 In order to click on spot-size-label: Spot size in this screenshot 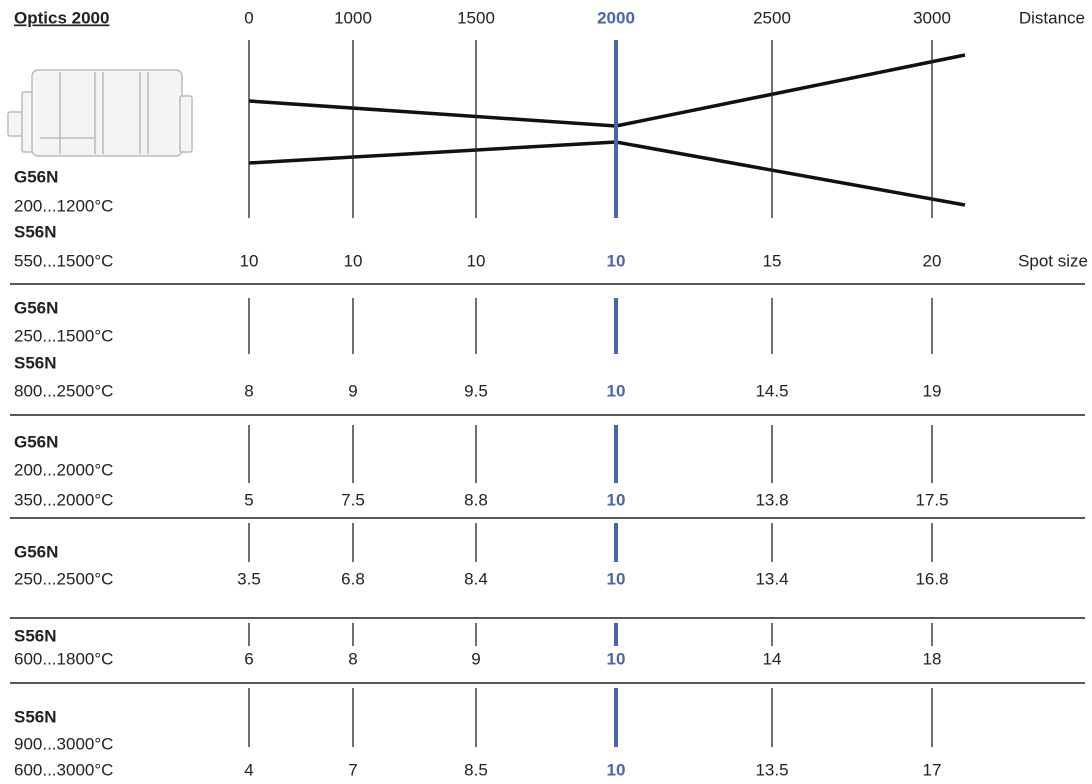, I will do `click(1053, 260)`.